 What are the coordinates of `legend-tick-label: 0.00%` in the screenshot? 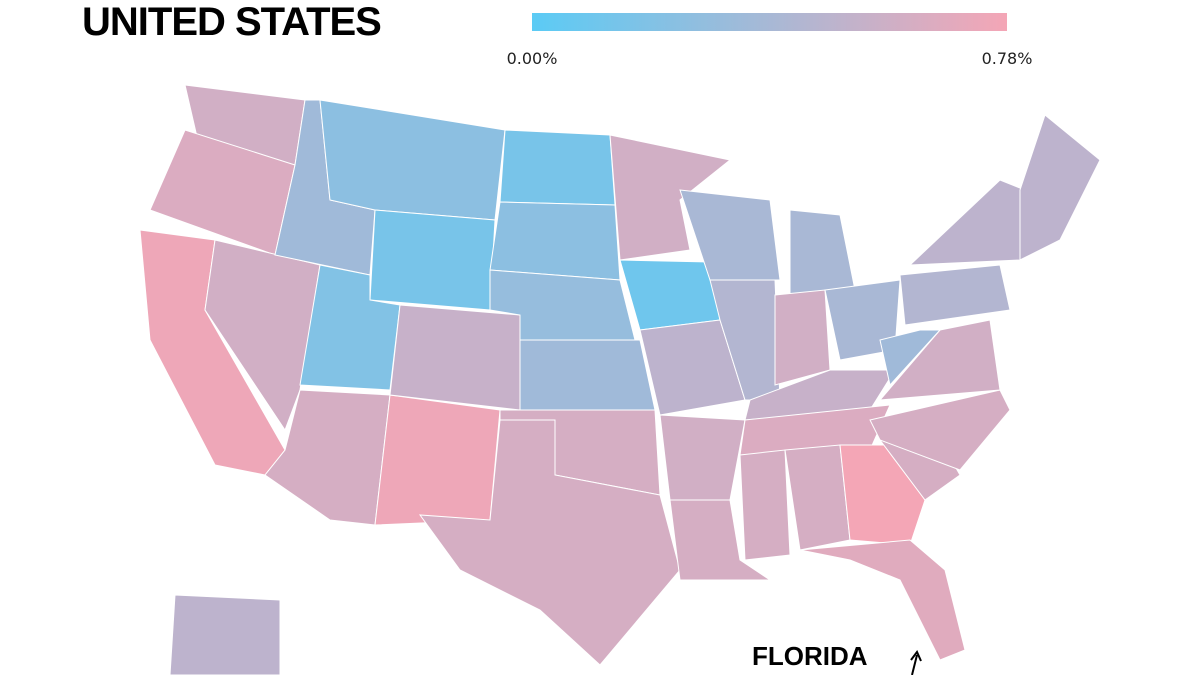 It's located at (532, 58).